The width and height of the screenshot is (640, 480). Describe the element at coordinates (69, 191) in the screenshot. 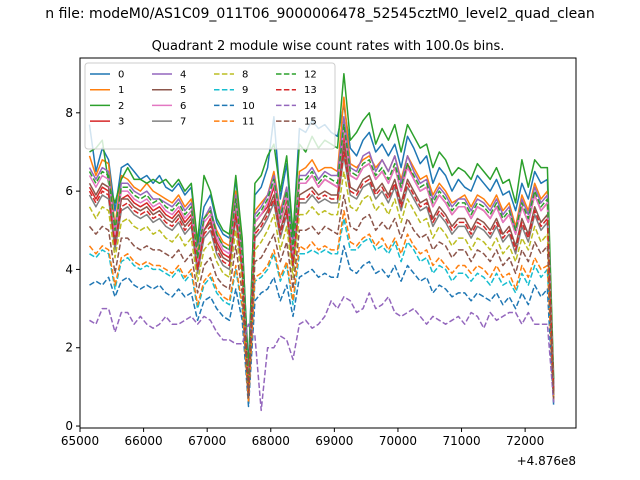

I see `y-tick-label: 6` at that location.